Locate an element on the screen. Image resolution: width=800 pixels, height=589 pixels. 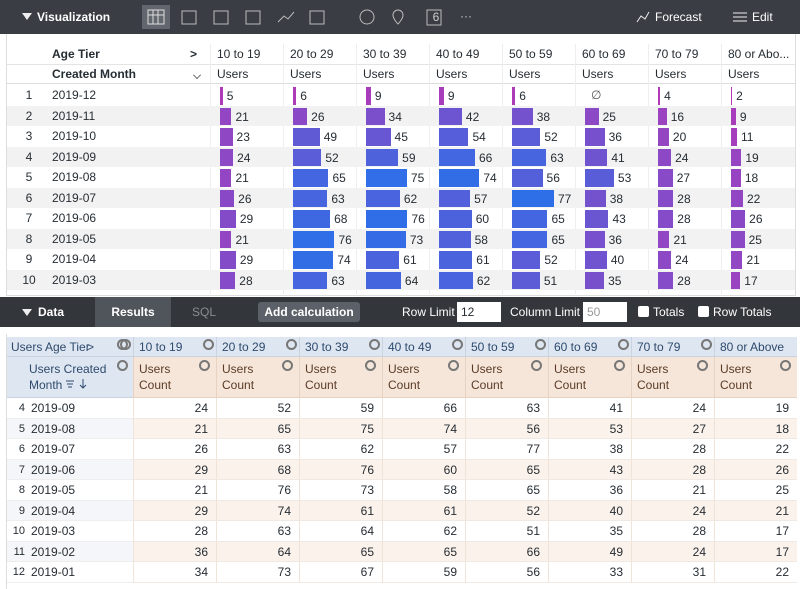
row-limit-input: 12 is located at coordinates (479, 312).